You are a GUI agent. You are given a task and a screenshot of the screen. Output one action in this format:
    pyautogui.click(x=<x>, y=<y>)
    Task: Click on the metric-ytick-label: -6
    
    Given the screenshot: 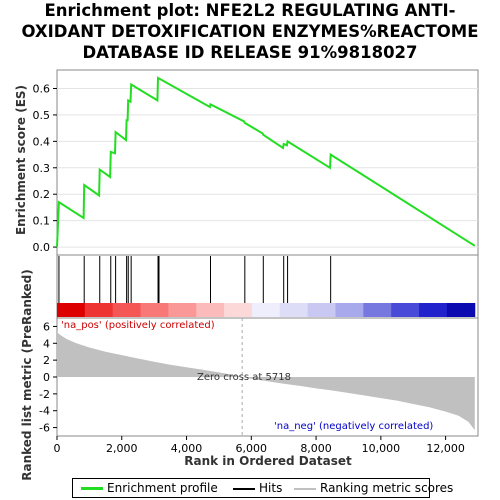 What is the action you would take?
    pyautogui.click(x=44, y=428)
    